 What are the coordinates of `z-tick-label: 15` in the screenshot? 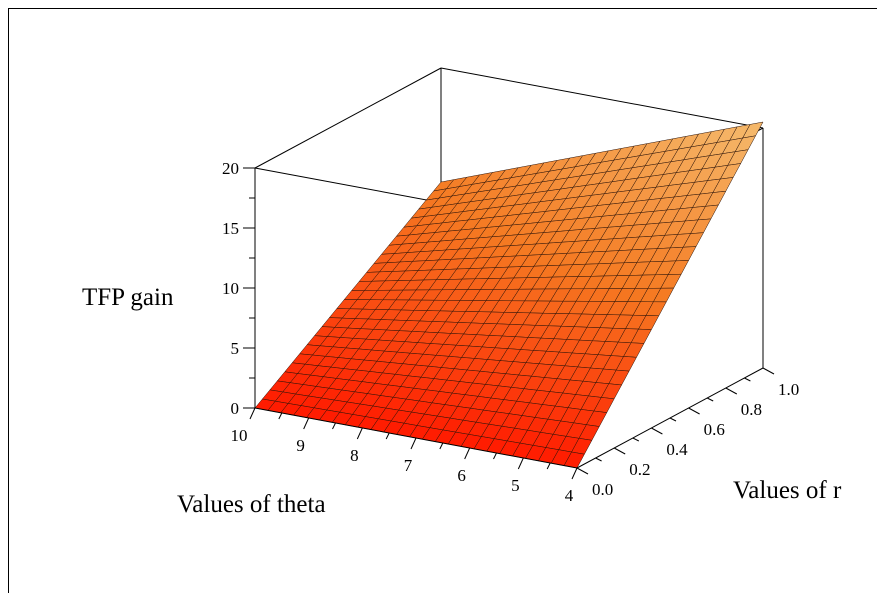 It's located at (230, 228).